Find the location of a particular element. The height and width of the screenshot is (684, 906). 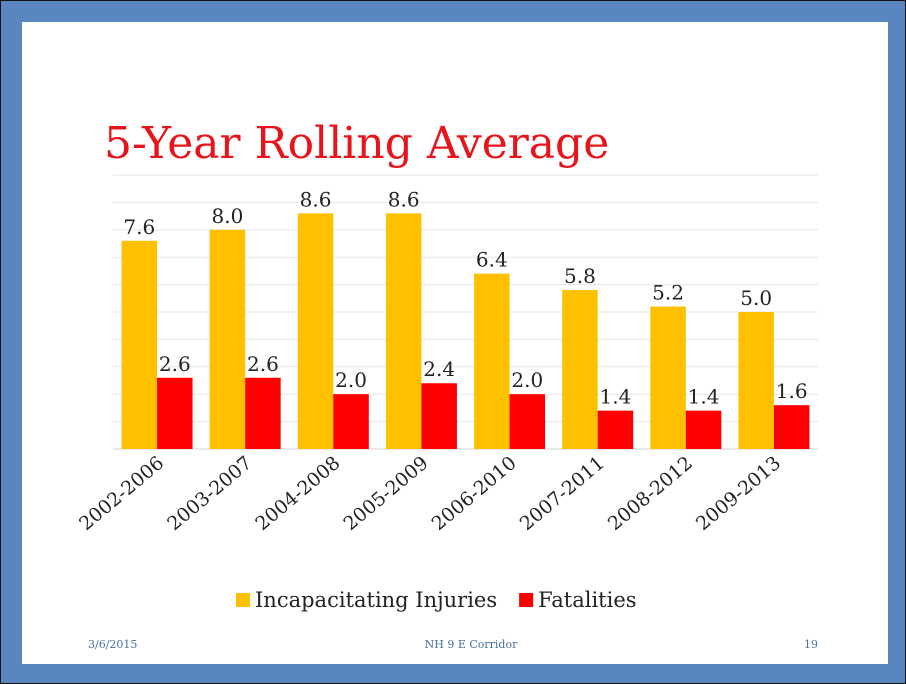

data-label: 5.2 is located at coordinates (668, 293).